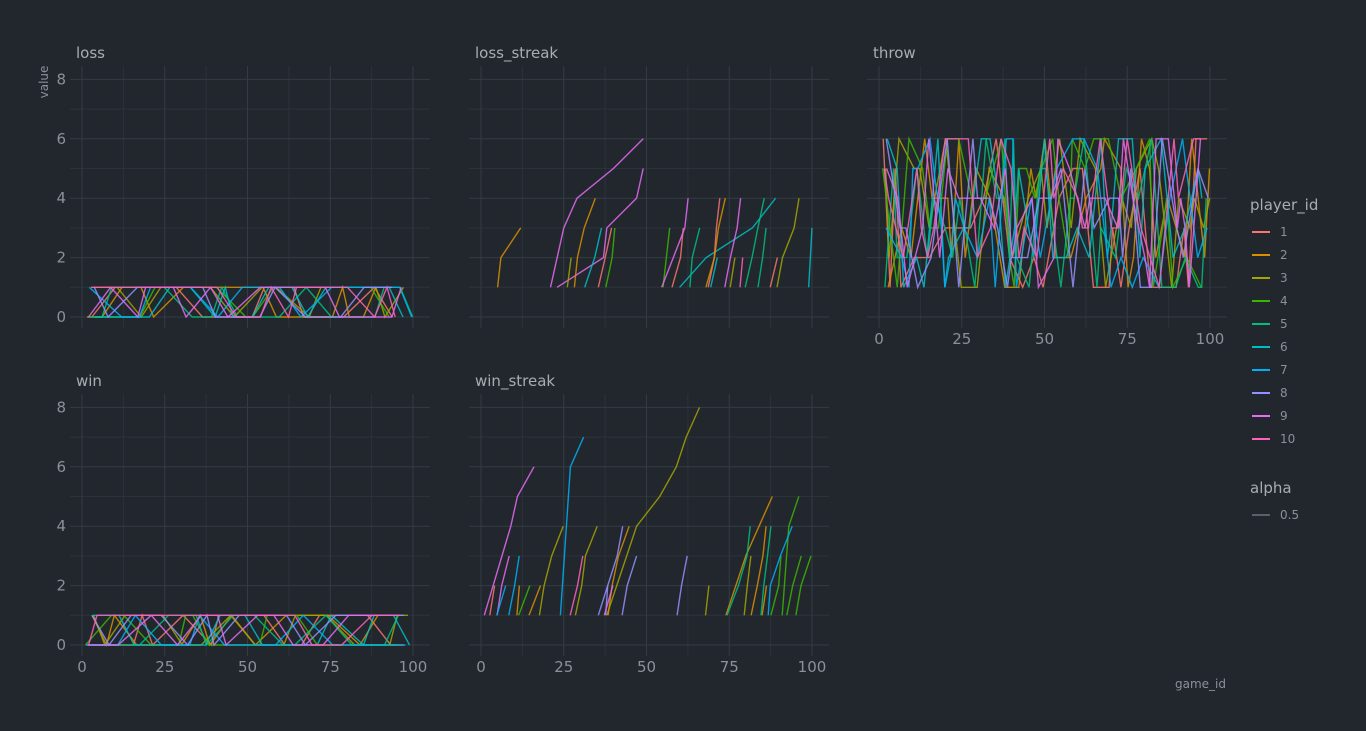  Describe the element at coordinates (1284, 393) in the screenshot. I see `legend-label-8: 8` at that location.